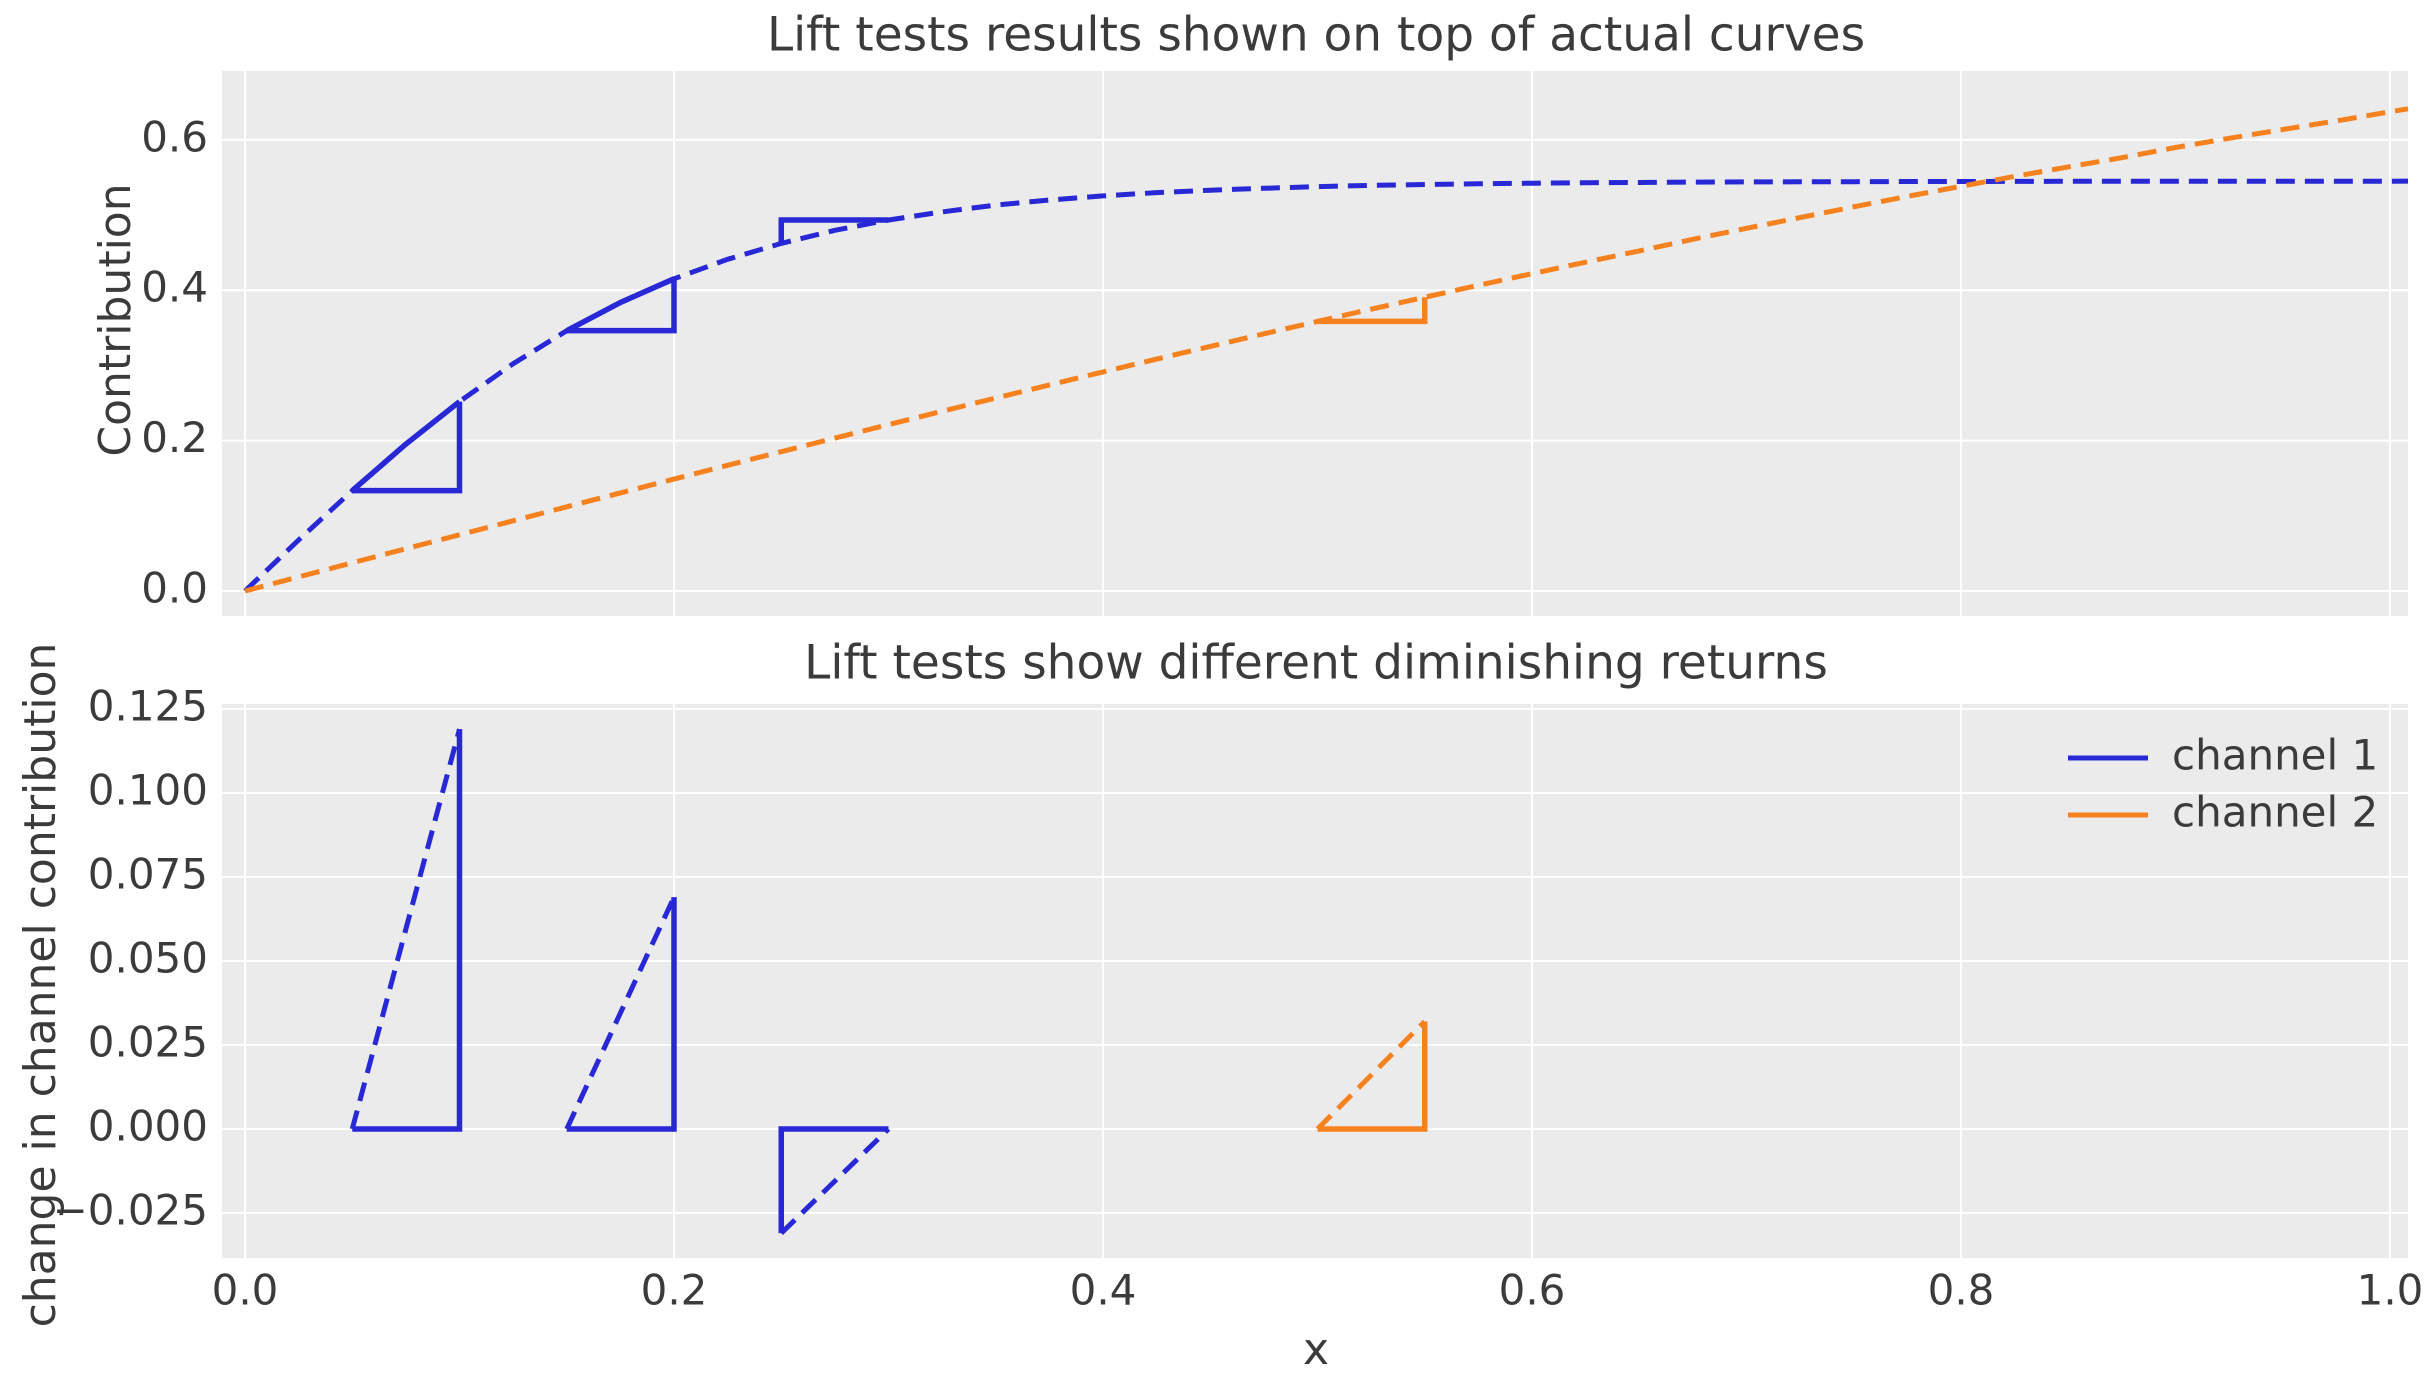 The image size is (2434, 1378). What do you see at coordinates (148, 958) in the screenshot?
I see `bottom-plot-ytick-label: 0.050` at bounding box center [148, 958].